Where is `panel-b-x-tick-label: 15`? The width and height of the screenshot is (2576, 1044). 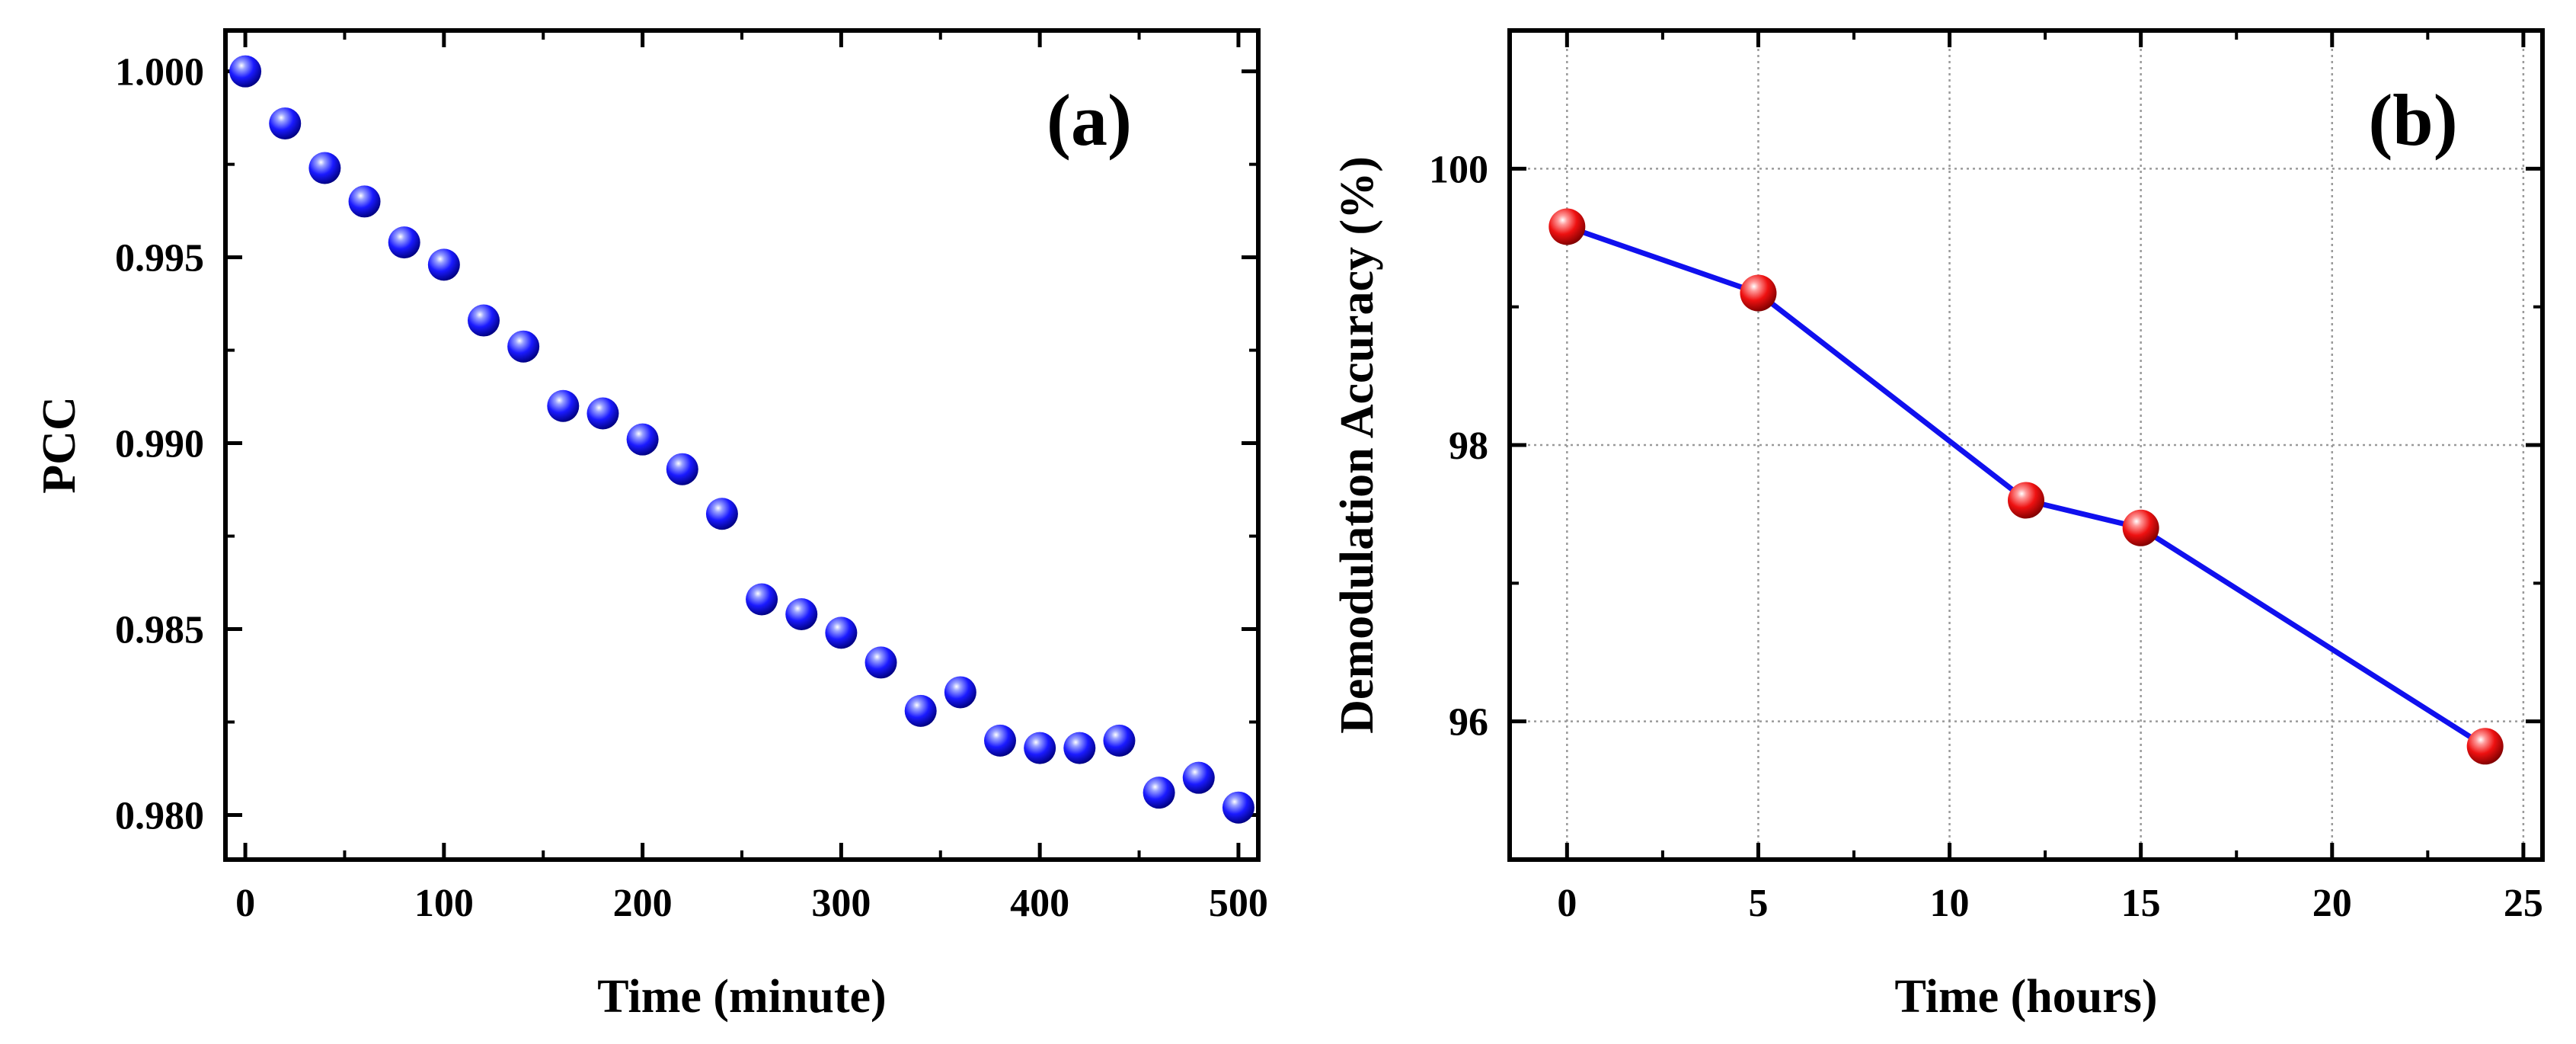
panel-b-x-tick-label: 15 is located at coordinates (2141, 903).